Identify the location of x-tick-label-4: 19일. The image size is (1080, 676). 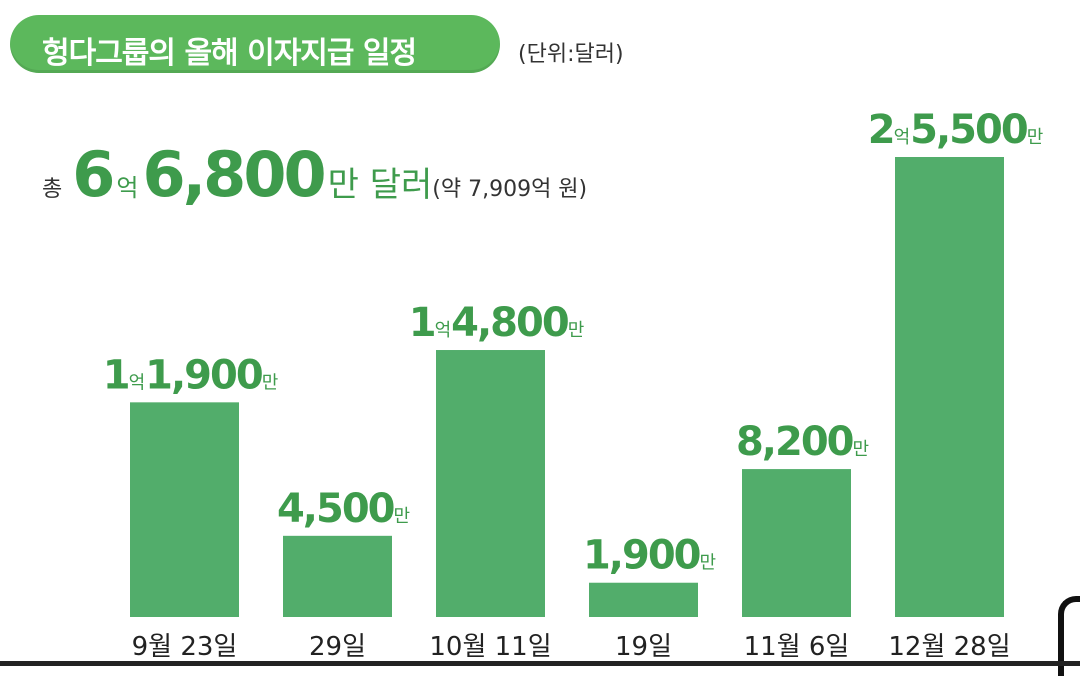
(643, 647).